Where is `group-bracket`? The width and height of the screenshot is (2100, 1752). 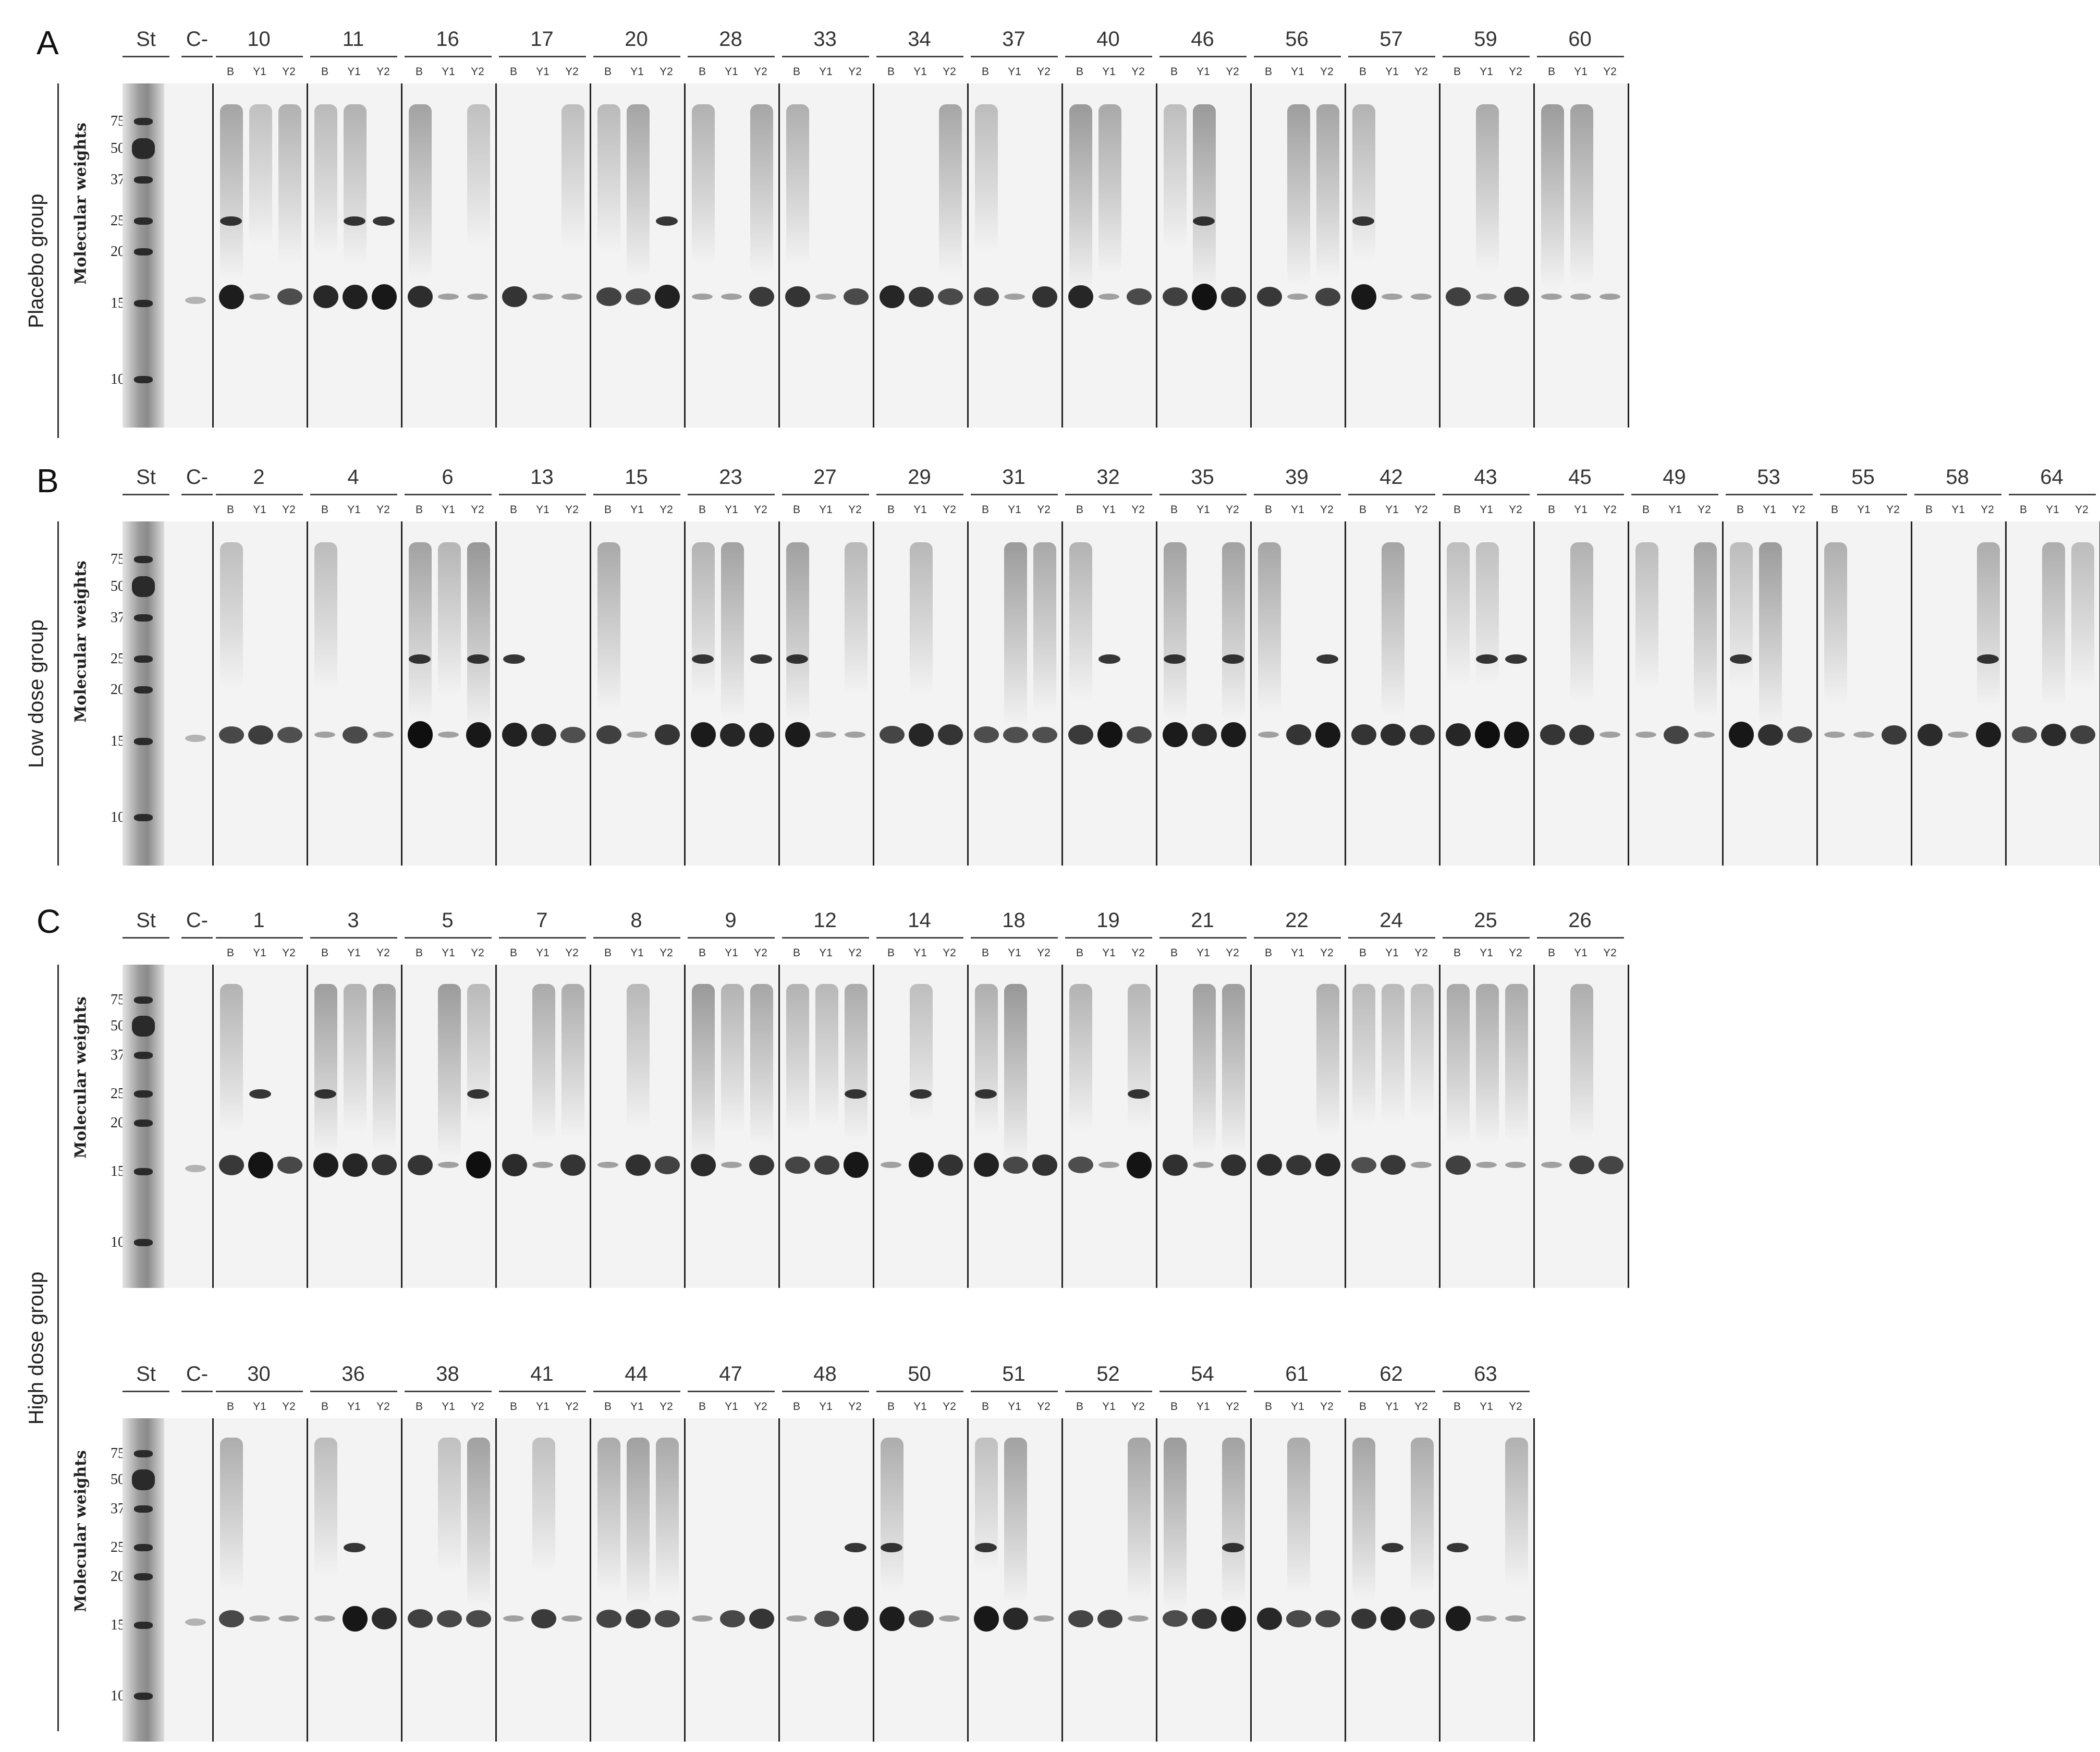 group-bracket is located at coordinates (58, 260).